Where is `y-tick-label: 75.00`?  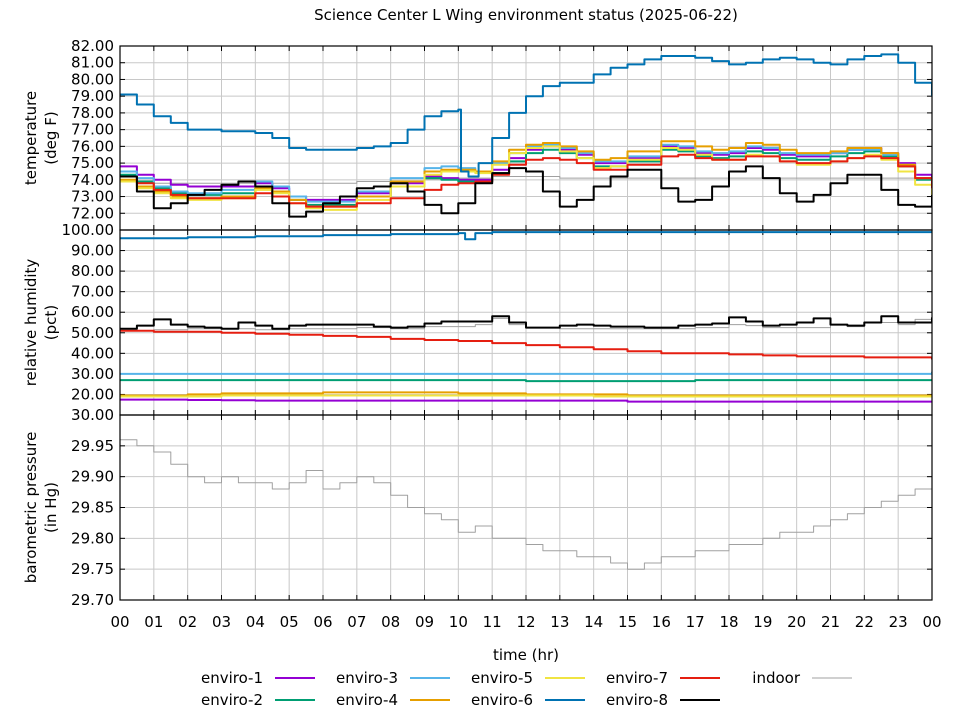
y-tick-label: 75.00 is located at coordinates (92, 163).